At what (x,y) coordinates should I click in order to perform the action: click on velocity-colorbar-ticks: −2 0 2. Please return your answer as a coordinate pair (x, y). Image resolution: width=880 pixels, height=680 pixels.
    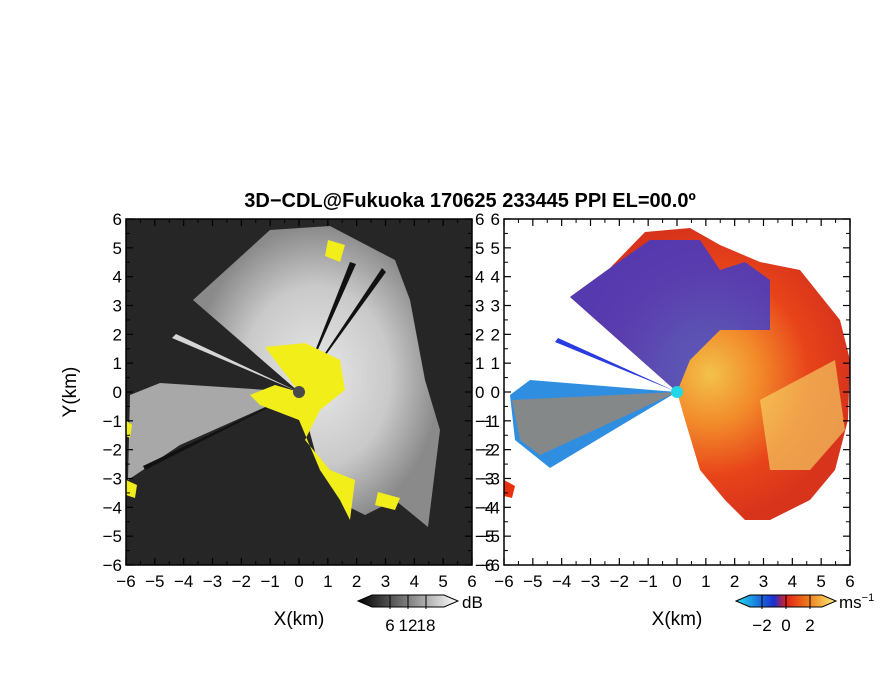
    Looking at the image, I should click on (783, 615).